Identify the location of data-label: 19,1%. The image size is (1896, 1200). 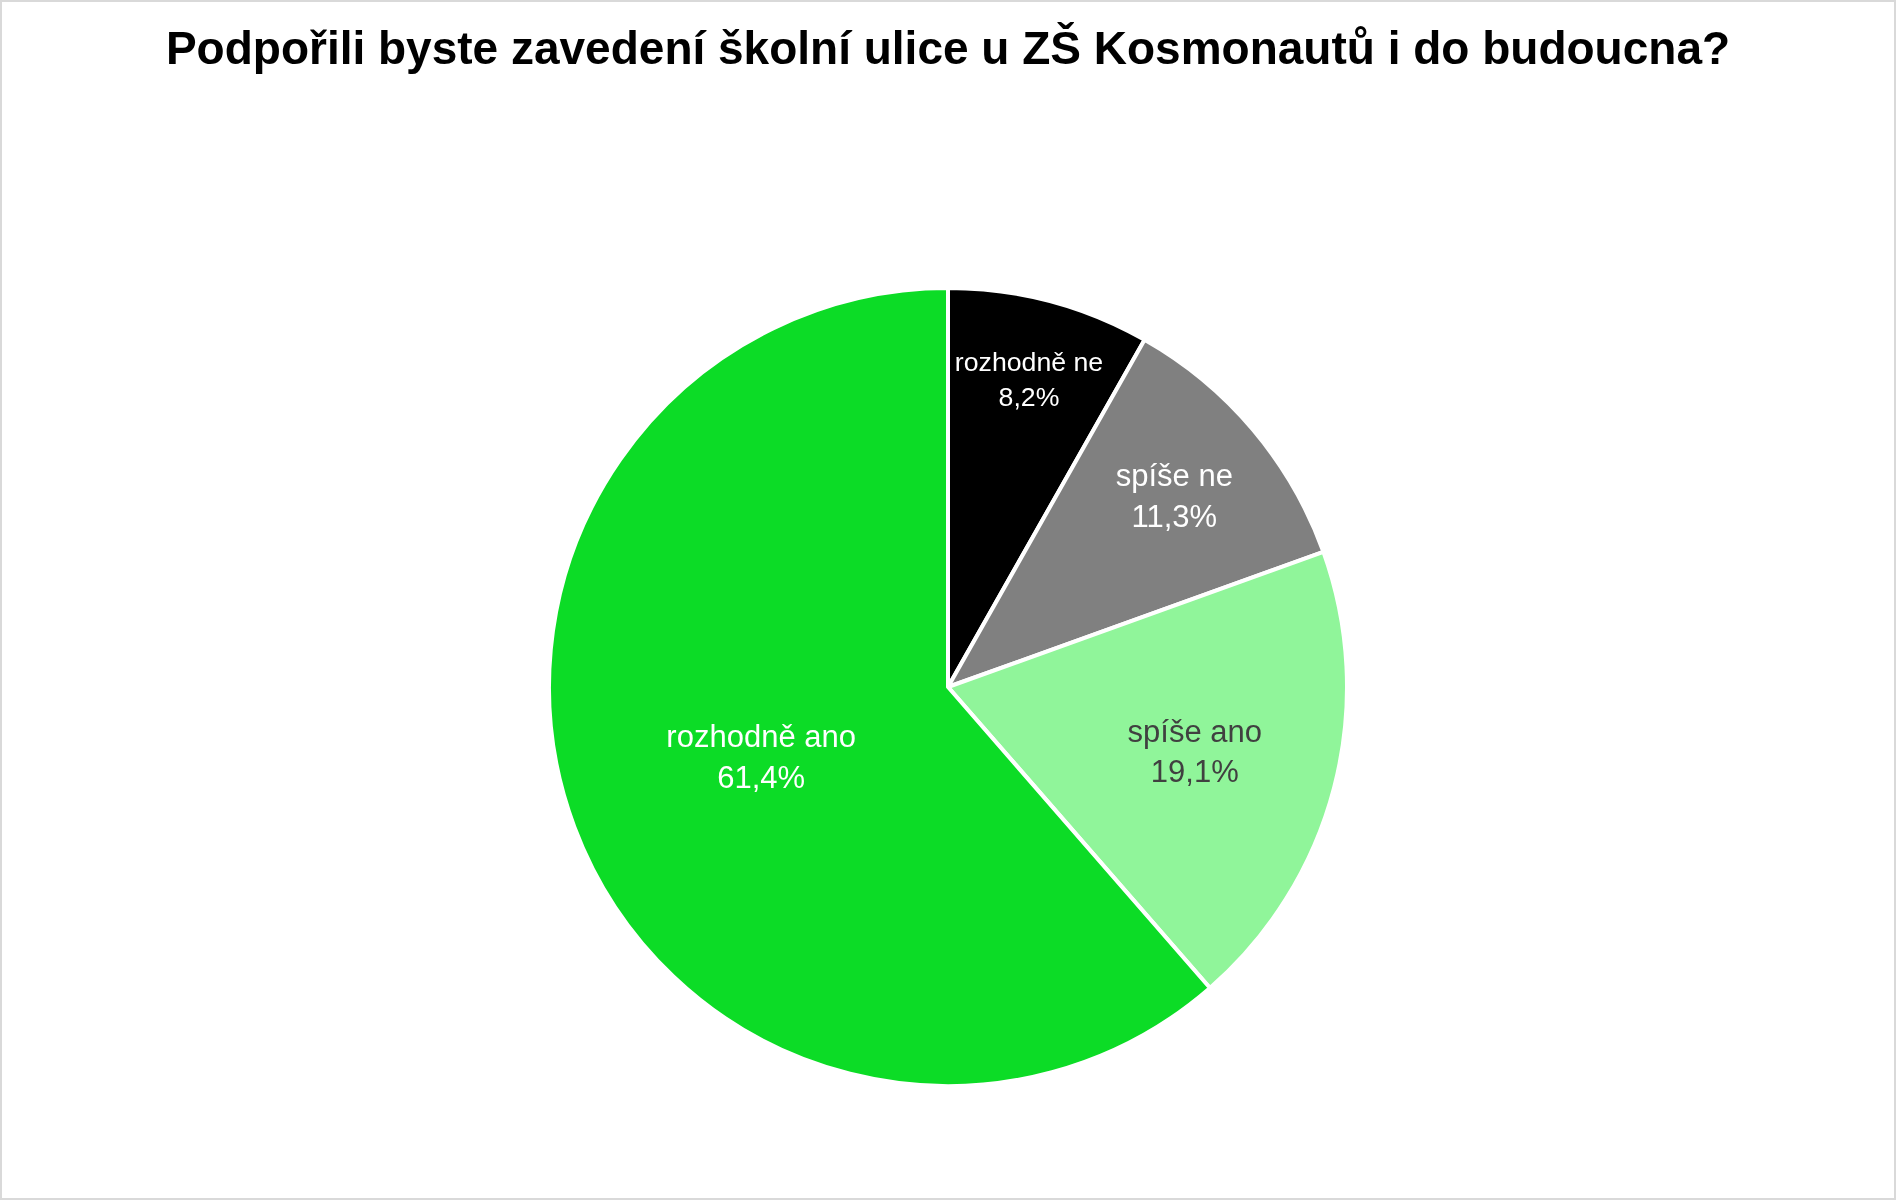
(1194, 771).